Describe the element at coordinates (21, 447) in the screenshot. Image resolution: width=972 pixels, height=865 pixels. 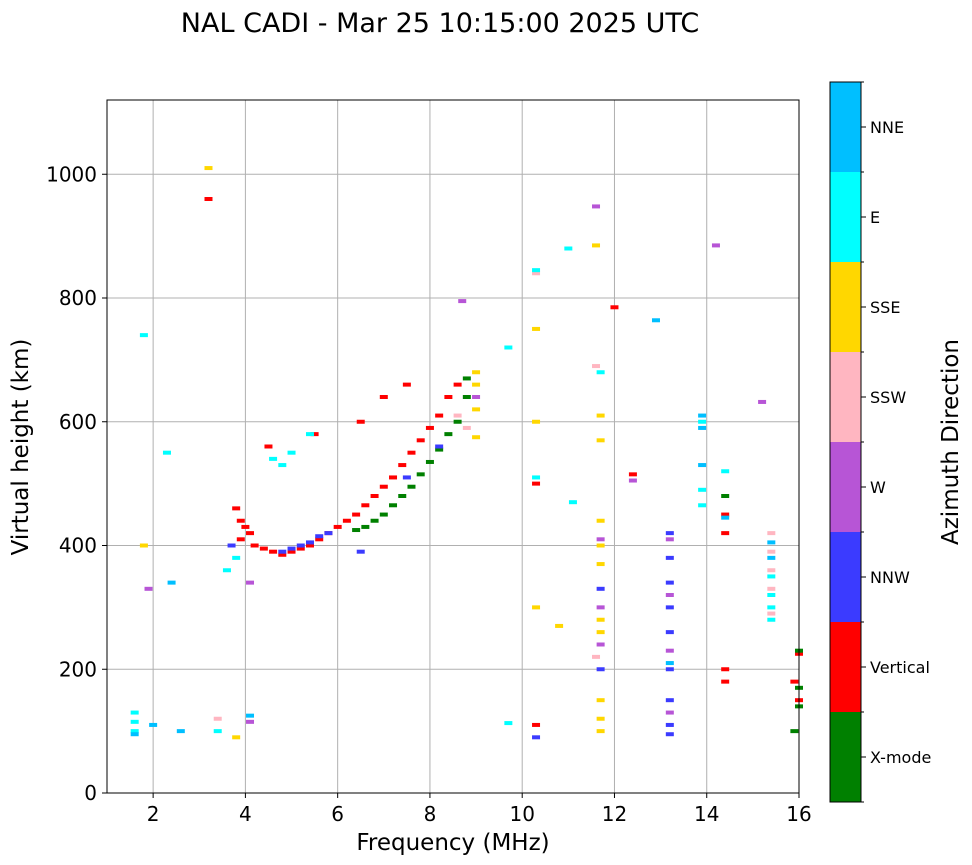
I see `y-axis-label: Virtual height (km)` at that location.